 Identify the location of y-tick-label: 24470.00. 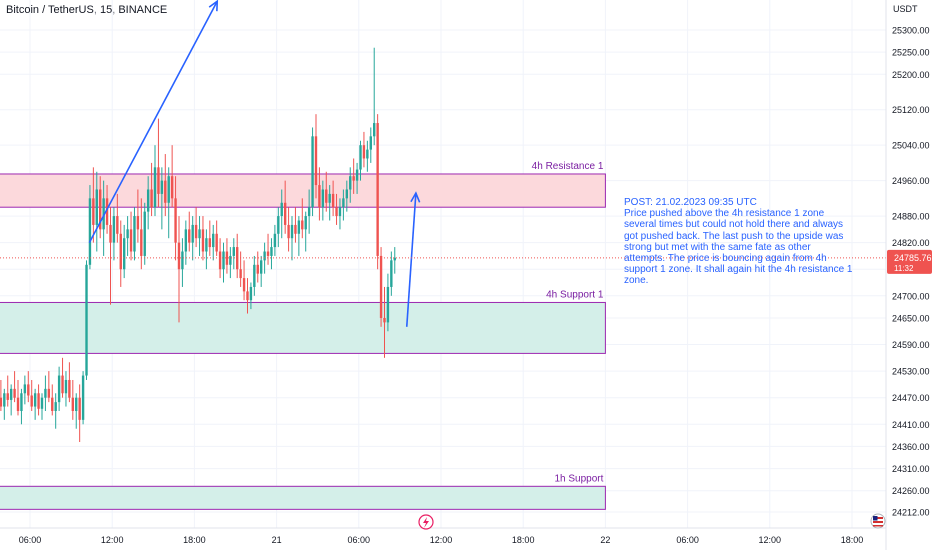
(911, 398).